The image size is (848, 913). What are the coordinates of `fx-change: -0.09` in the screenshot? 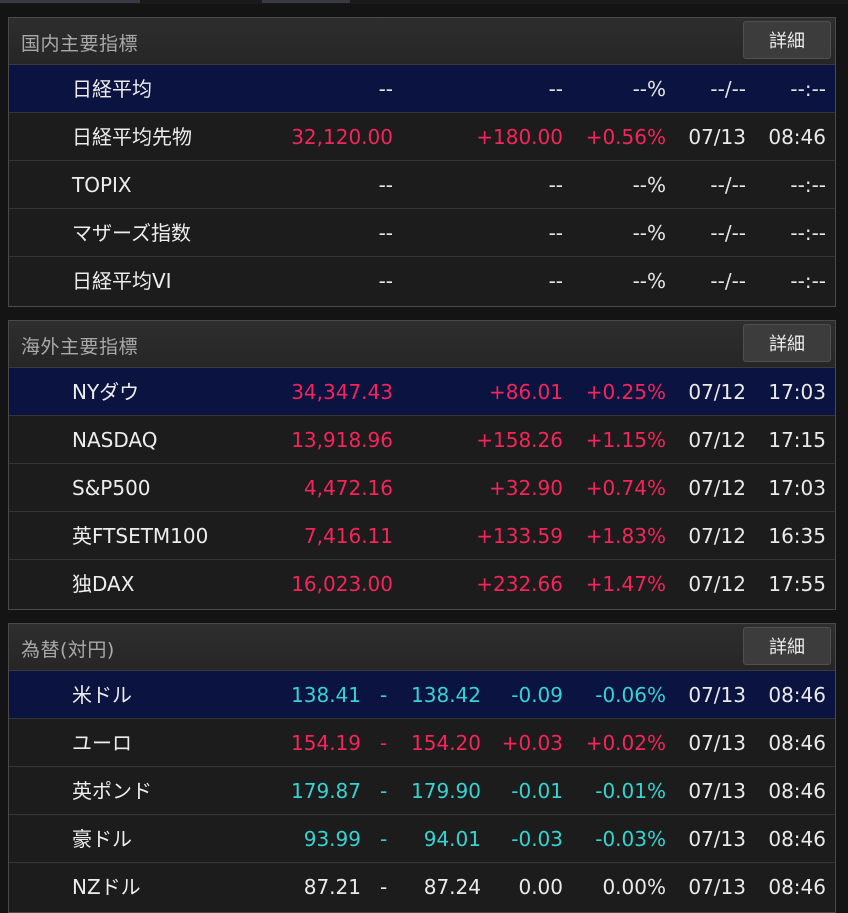 It's located at (537, 695).